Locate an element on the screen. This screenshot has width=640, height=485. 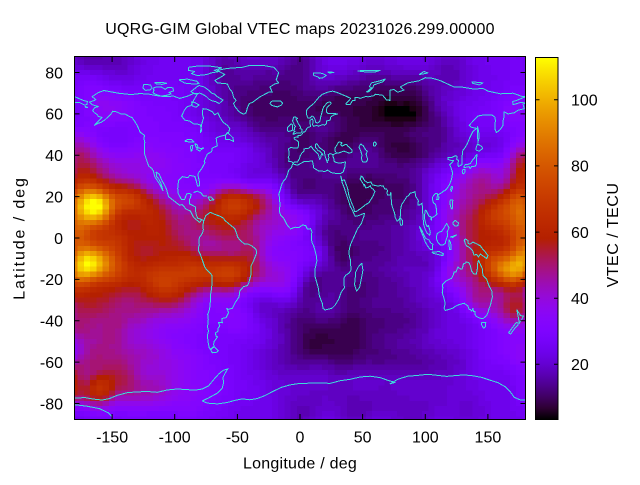
svg-text: Latitude / deg is located at coordinates (20, 238).